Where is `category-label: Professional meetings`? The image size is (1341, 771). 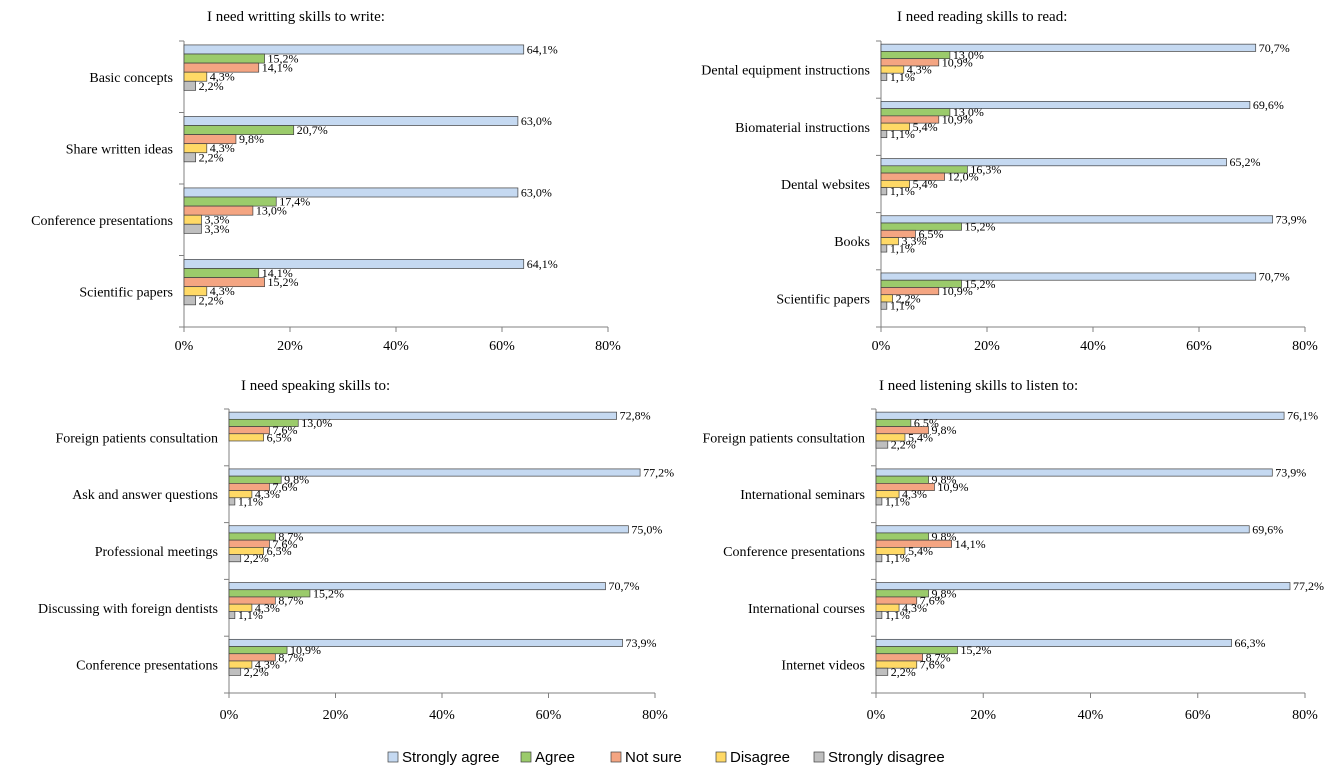
category-label: Professional meetings is located at coordinates (156, 552).